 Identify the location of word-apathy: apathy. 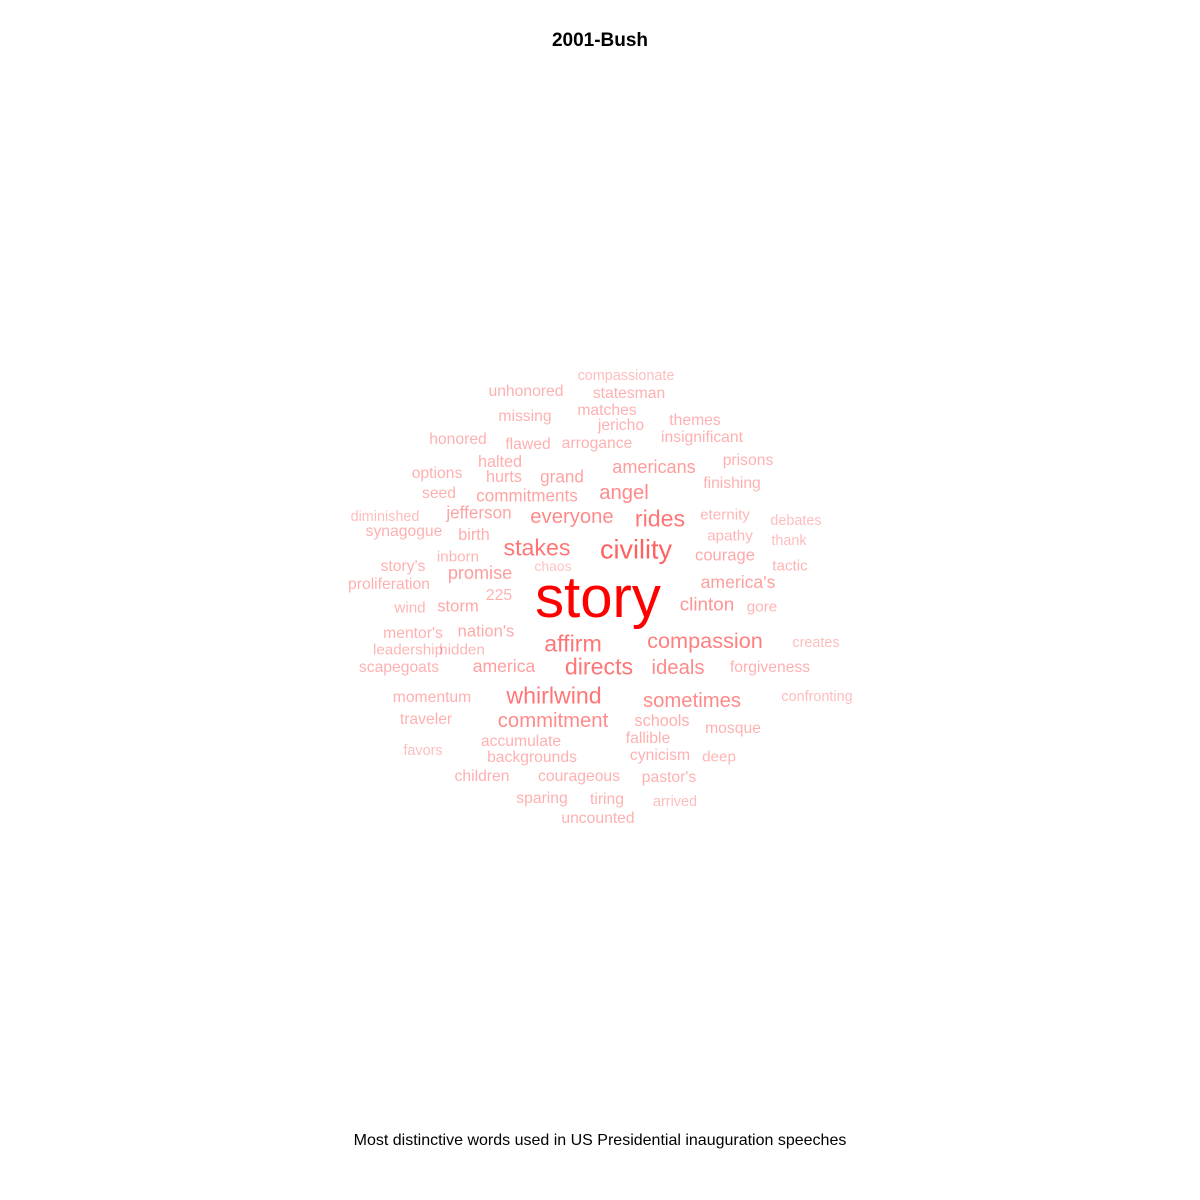
(730, 536).